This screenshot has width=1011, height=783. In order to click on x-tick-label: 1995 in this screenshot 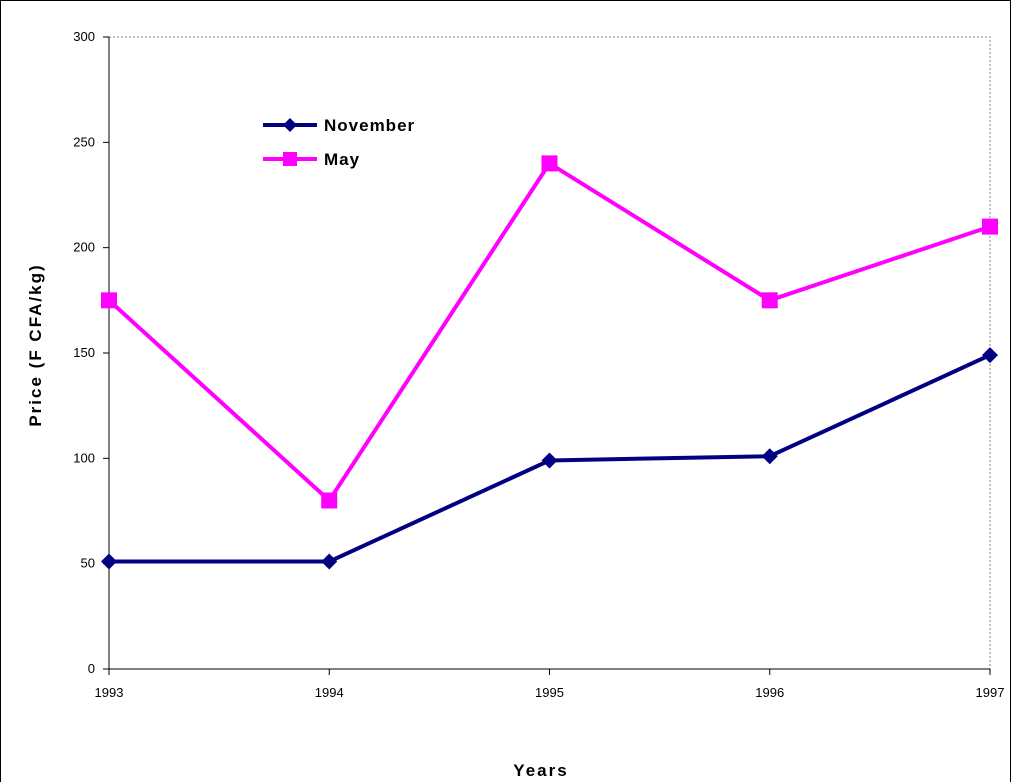, I will do `click(549, 692)`.